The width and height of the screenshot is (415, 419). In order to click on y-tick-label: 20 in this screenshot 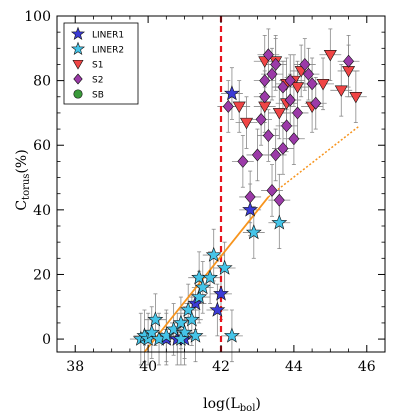, I will do `click(42, 275)`.